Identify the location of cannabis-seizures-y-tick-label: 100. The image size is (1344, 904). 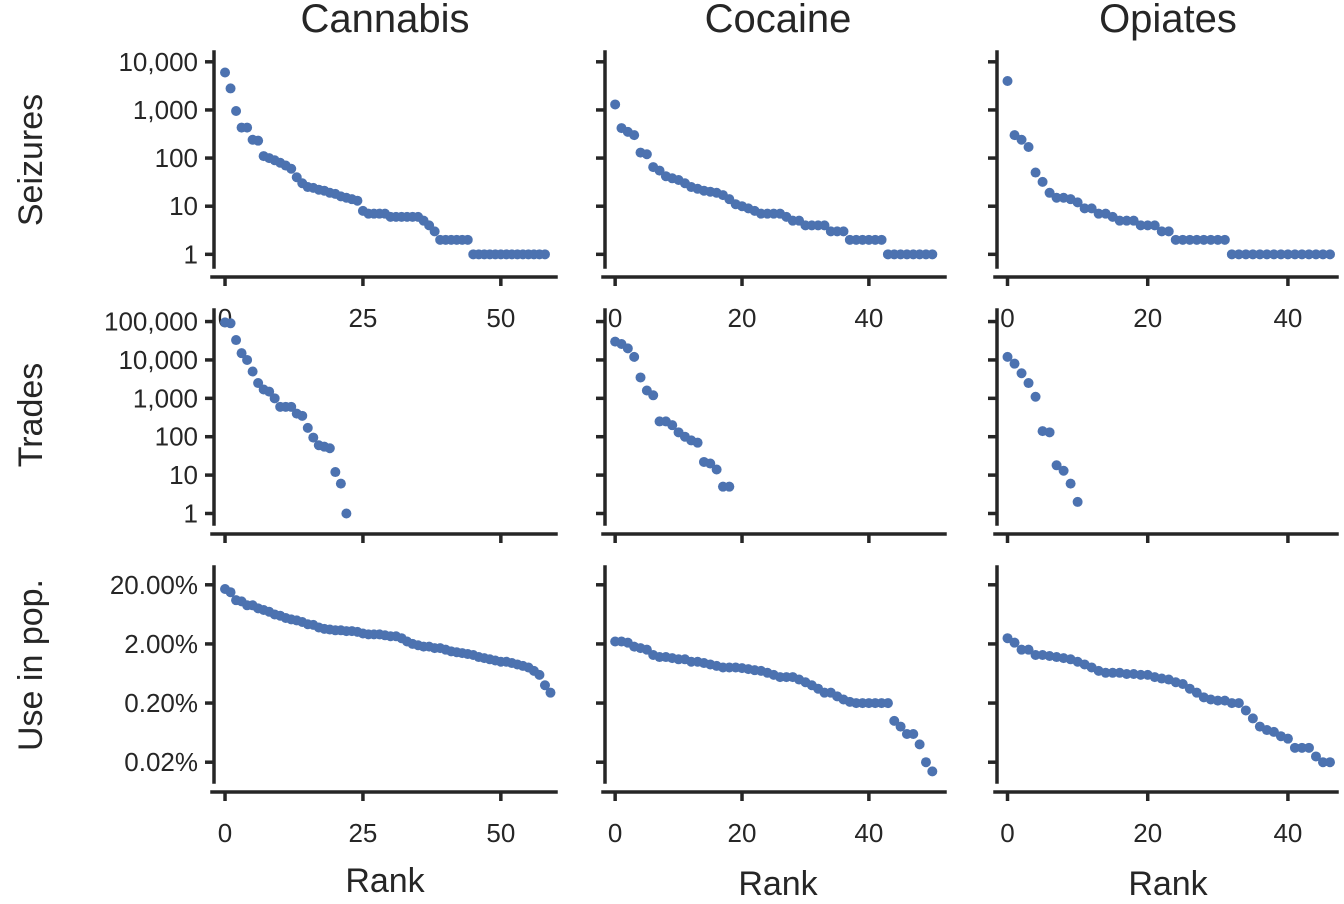
(176, 158).